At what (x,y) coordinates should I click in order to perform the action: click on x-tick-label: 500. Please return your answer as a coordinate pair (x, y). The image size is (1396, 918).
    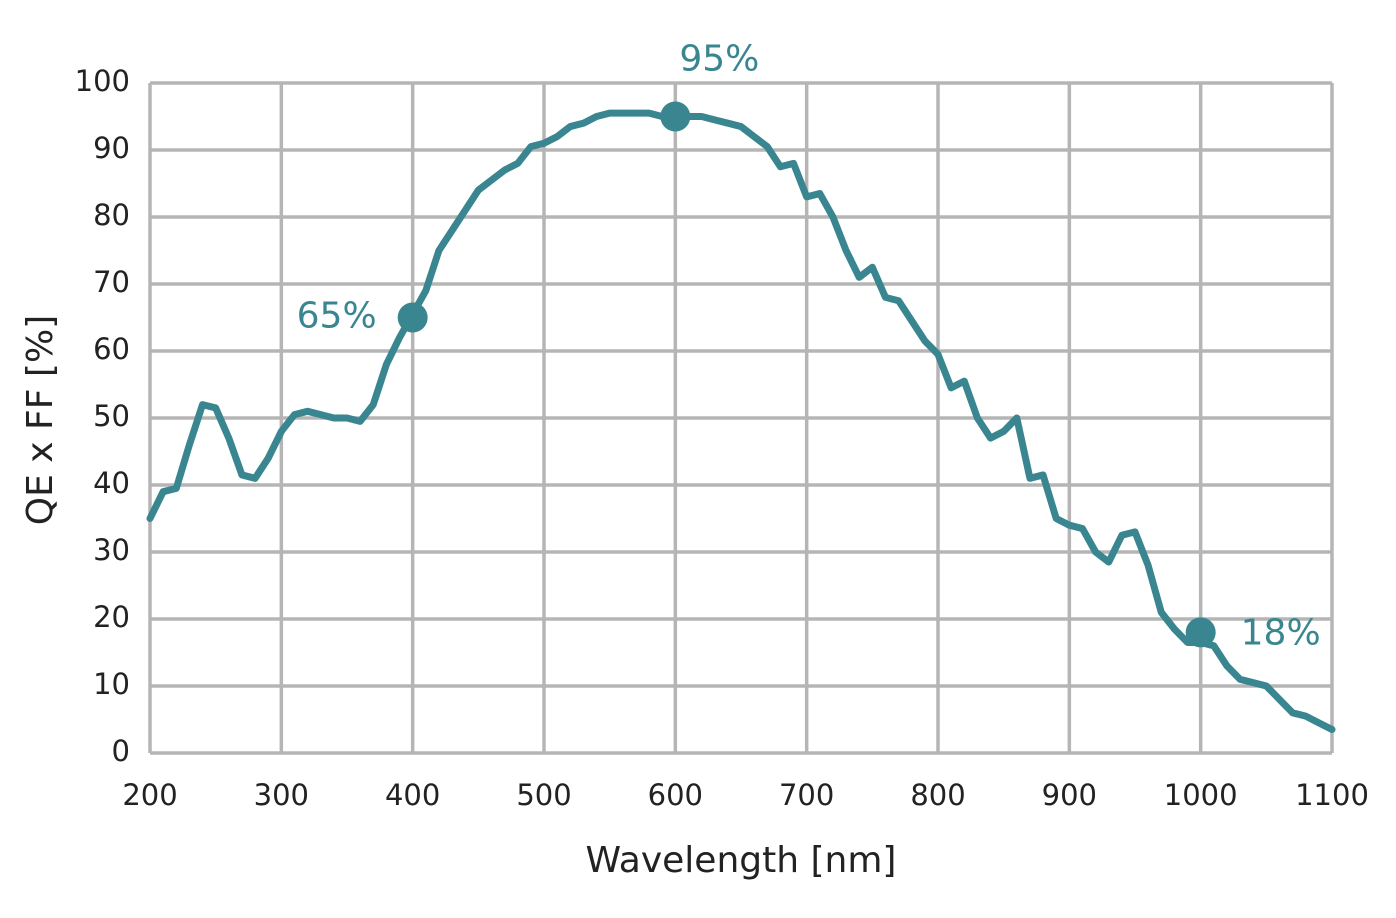
    Looking at the image, I should click on (543, 795).